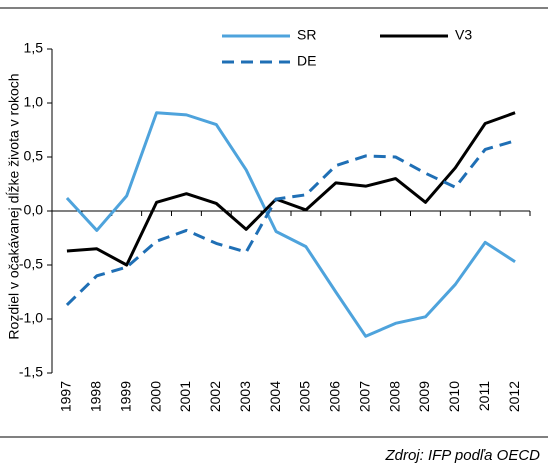 The image size is (548, 475). What do you see at coordinates (31, 264) in the screenshot?
I see `y-tick-label: -0,5` at bounding box center [31, 264].